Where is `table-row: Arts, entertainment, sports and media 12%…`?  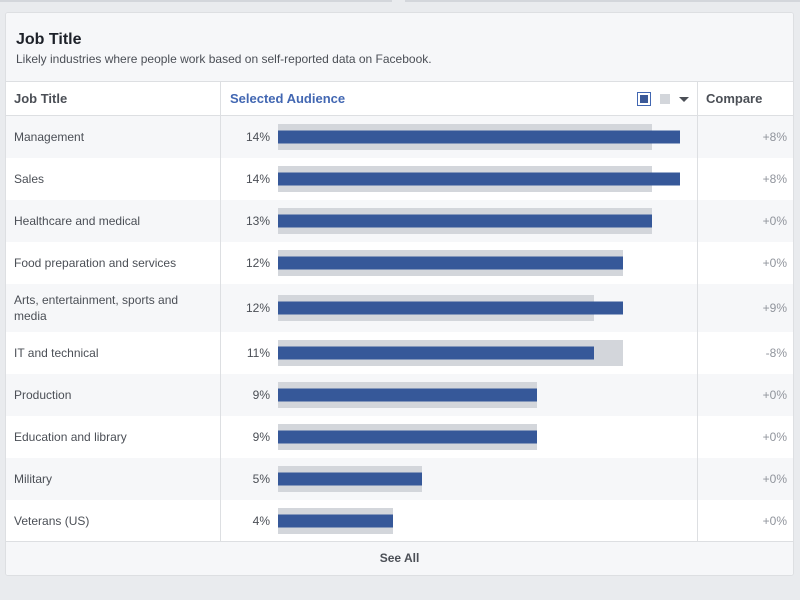
table-row: Arts, entertainment, sports and media 12%… is located at coordinates (399, 308).